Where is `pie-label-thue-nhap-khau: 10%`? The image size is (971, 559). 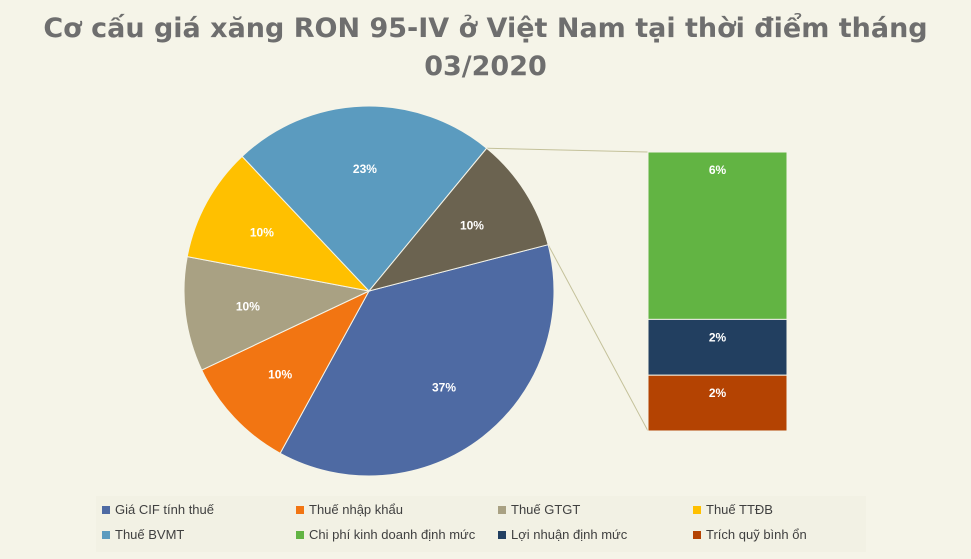
pie-label-thue-nhap-khau: 10% is located at coordinates (280, 375).